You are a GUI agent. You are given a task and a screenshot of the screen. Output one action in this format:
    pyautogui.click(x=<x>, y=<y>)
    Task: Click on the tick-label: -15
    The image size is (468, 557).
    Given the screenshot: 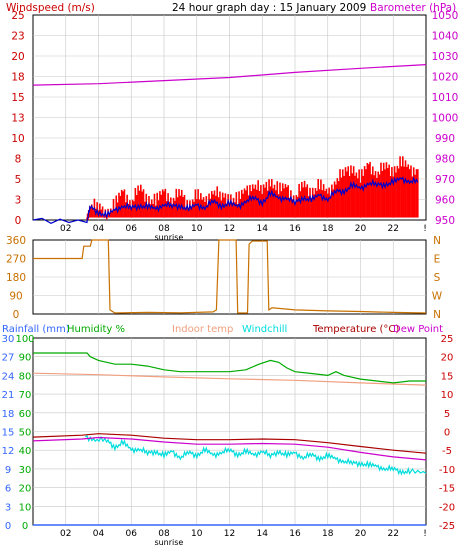 What is the action you would take?
    pyautogui.click(x=447, y=489)
    